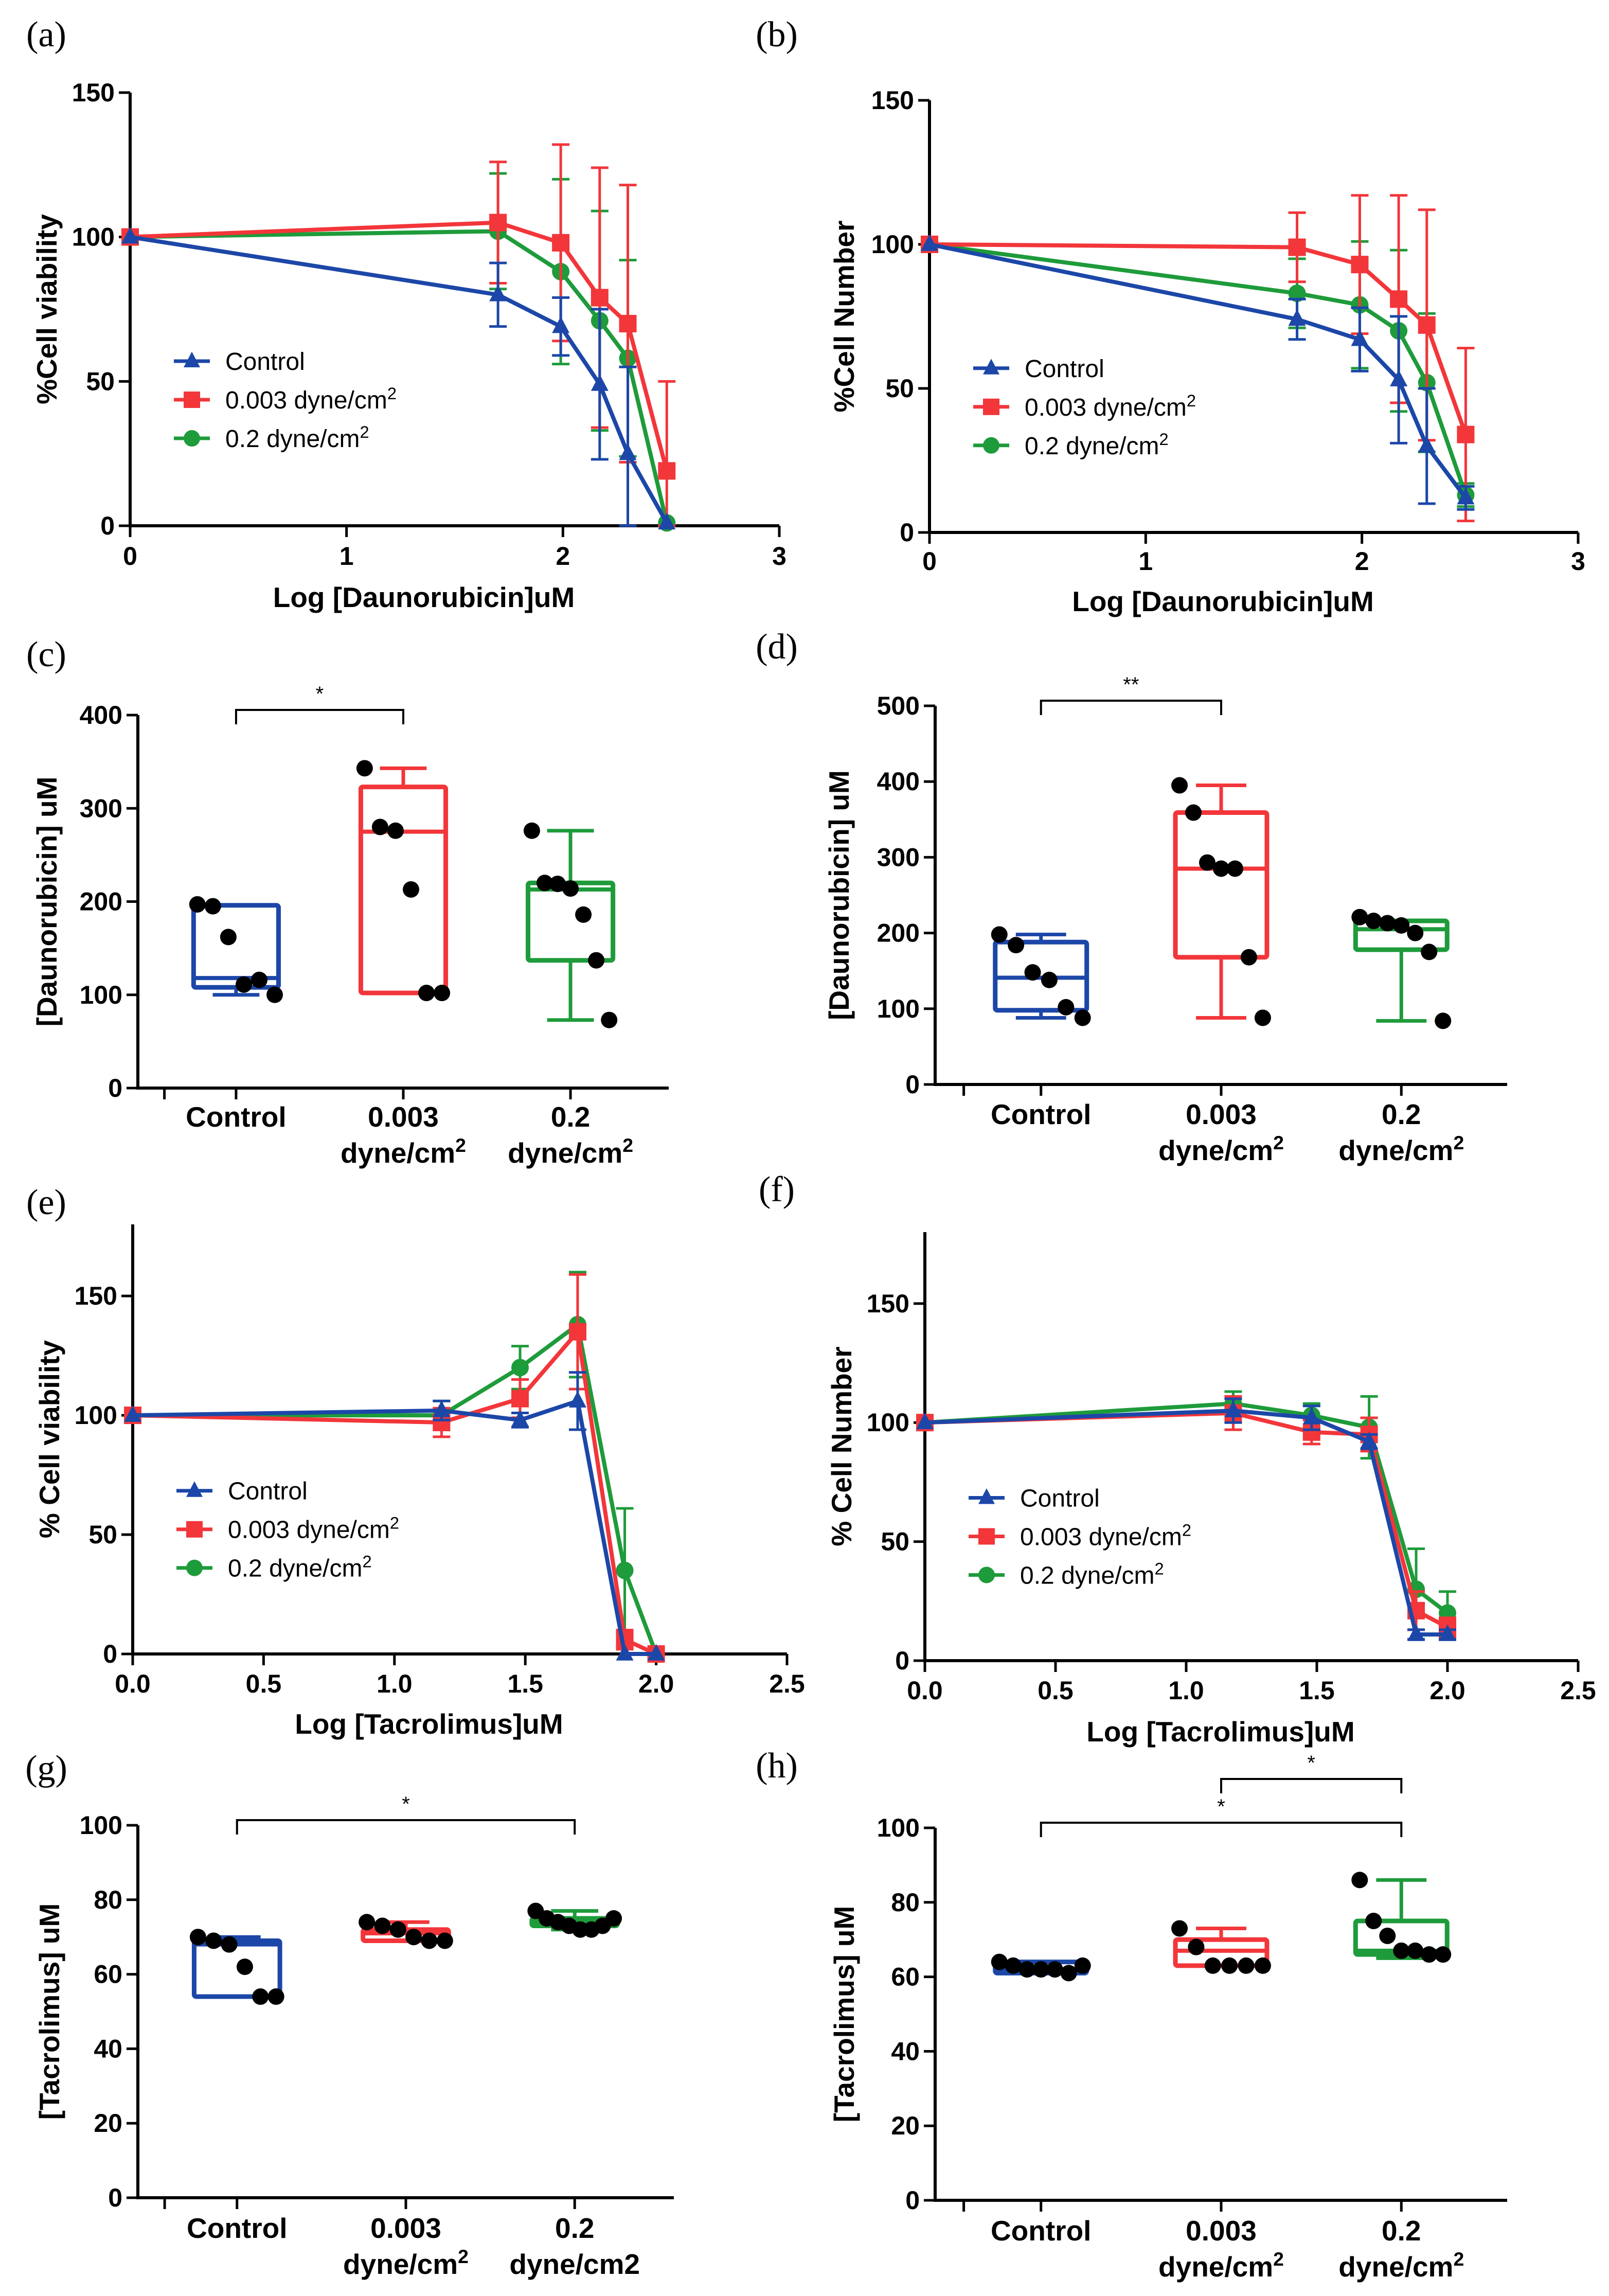 The width and height of the screenshot is (1609, 2296). What do you see at coordinates (779, 557) in the screenshot?
I see `x-tick-label: 3` at bounding box center [779, 557].